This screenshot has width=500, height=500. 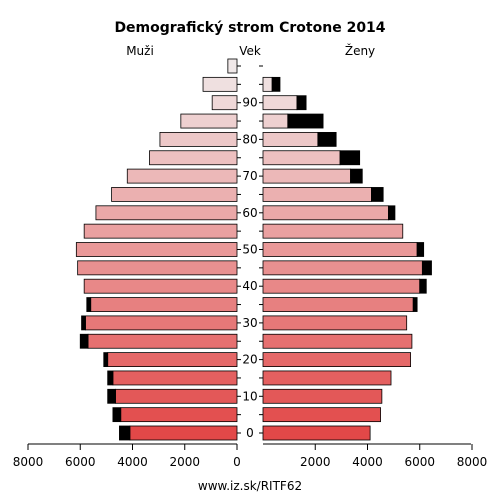 What do you see at coordinates (249, 176) in the screenshot?
I see `age-tick-label: 70` at bounding box center [249, 176].